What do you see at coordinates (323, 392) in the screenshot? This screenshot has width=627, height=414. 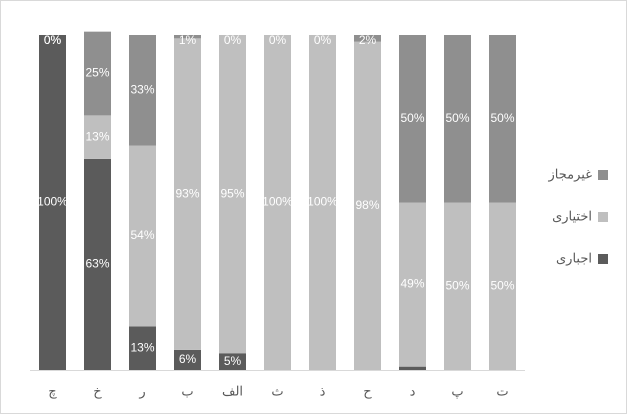 I see `x-tick-label: ذ` at bounding box center [323, 392].